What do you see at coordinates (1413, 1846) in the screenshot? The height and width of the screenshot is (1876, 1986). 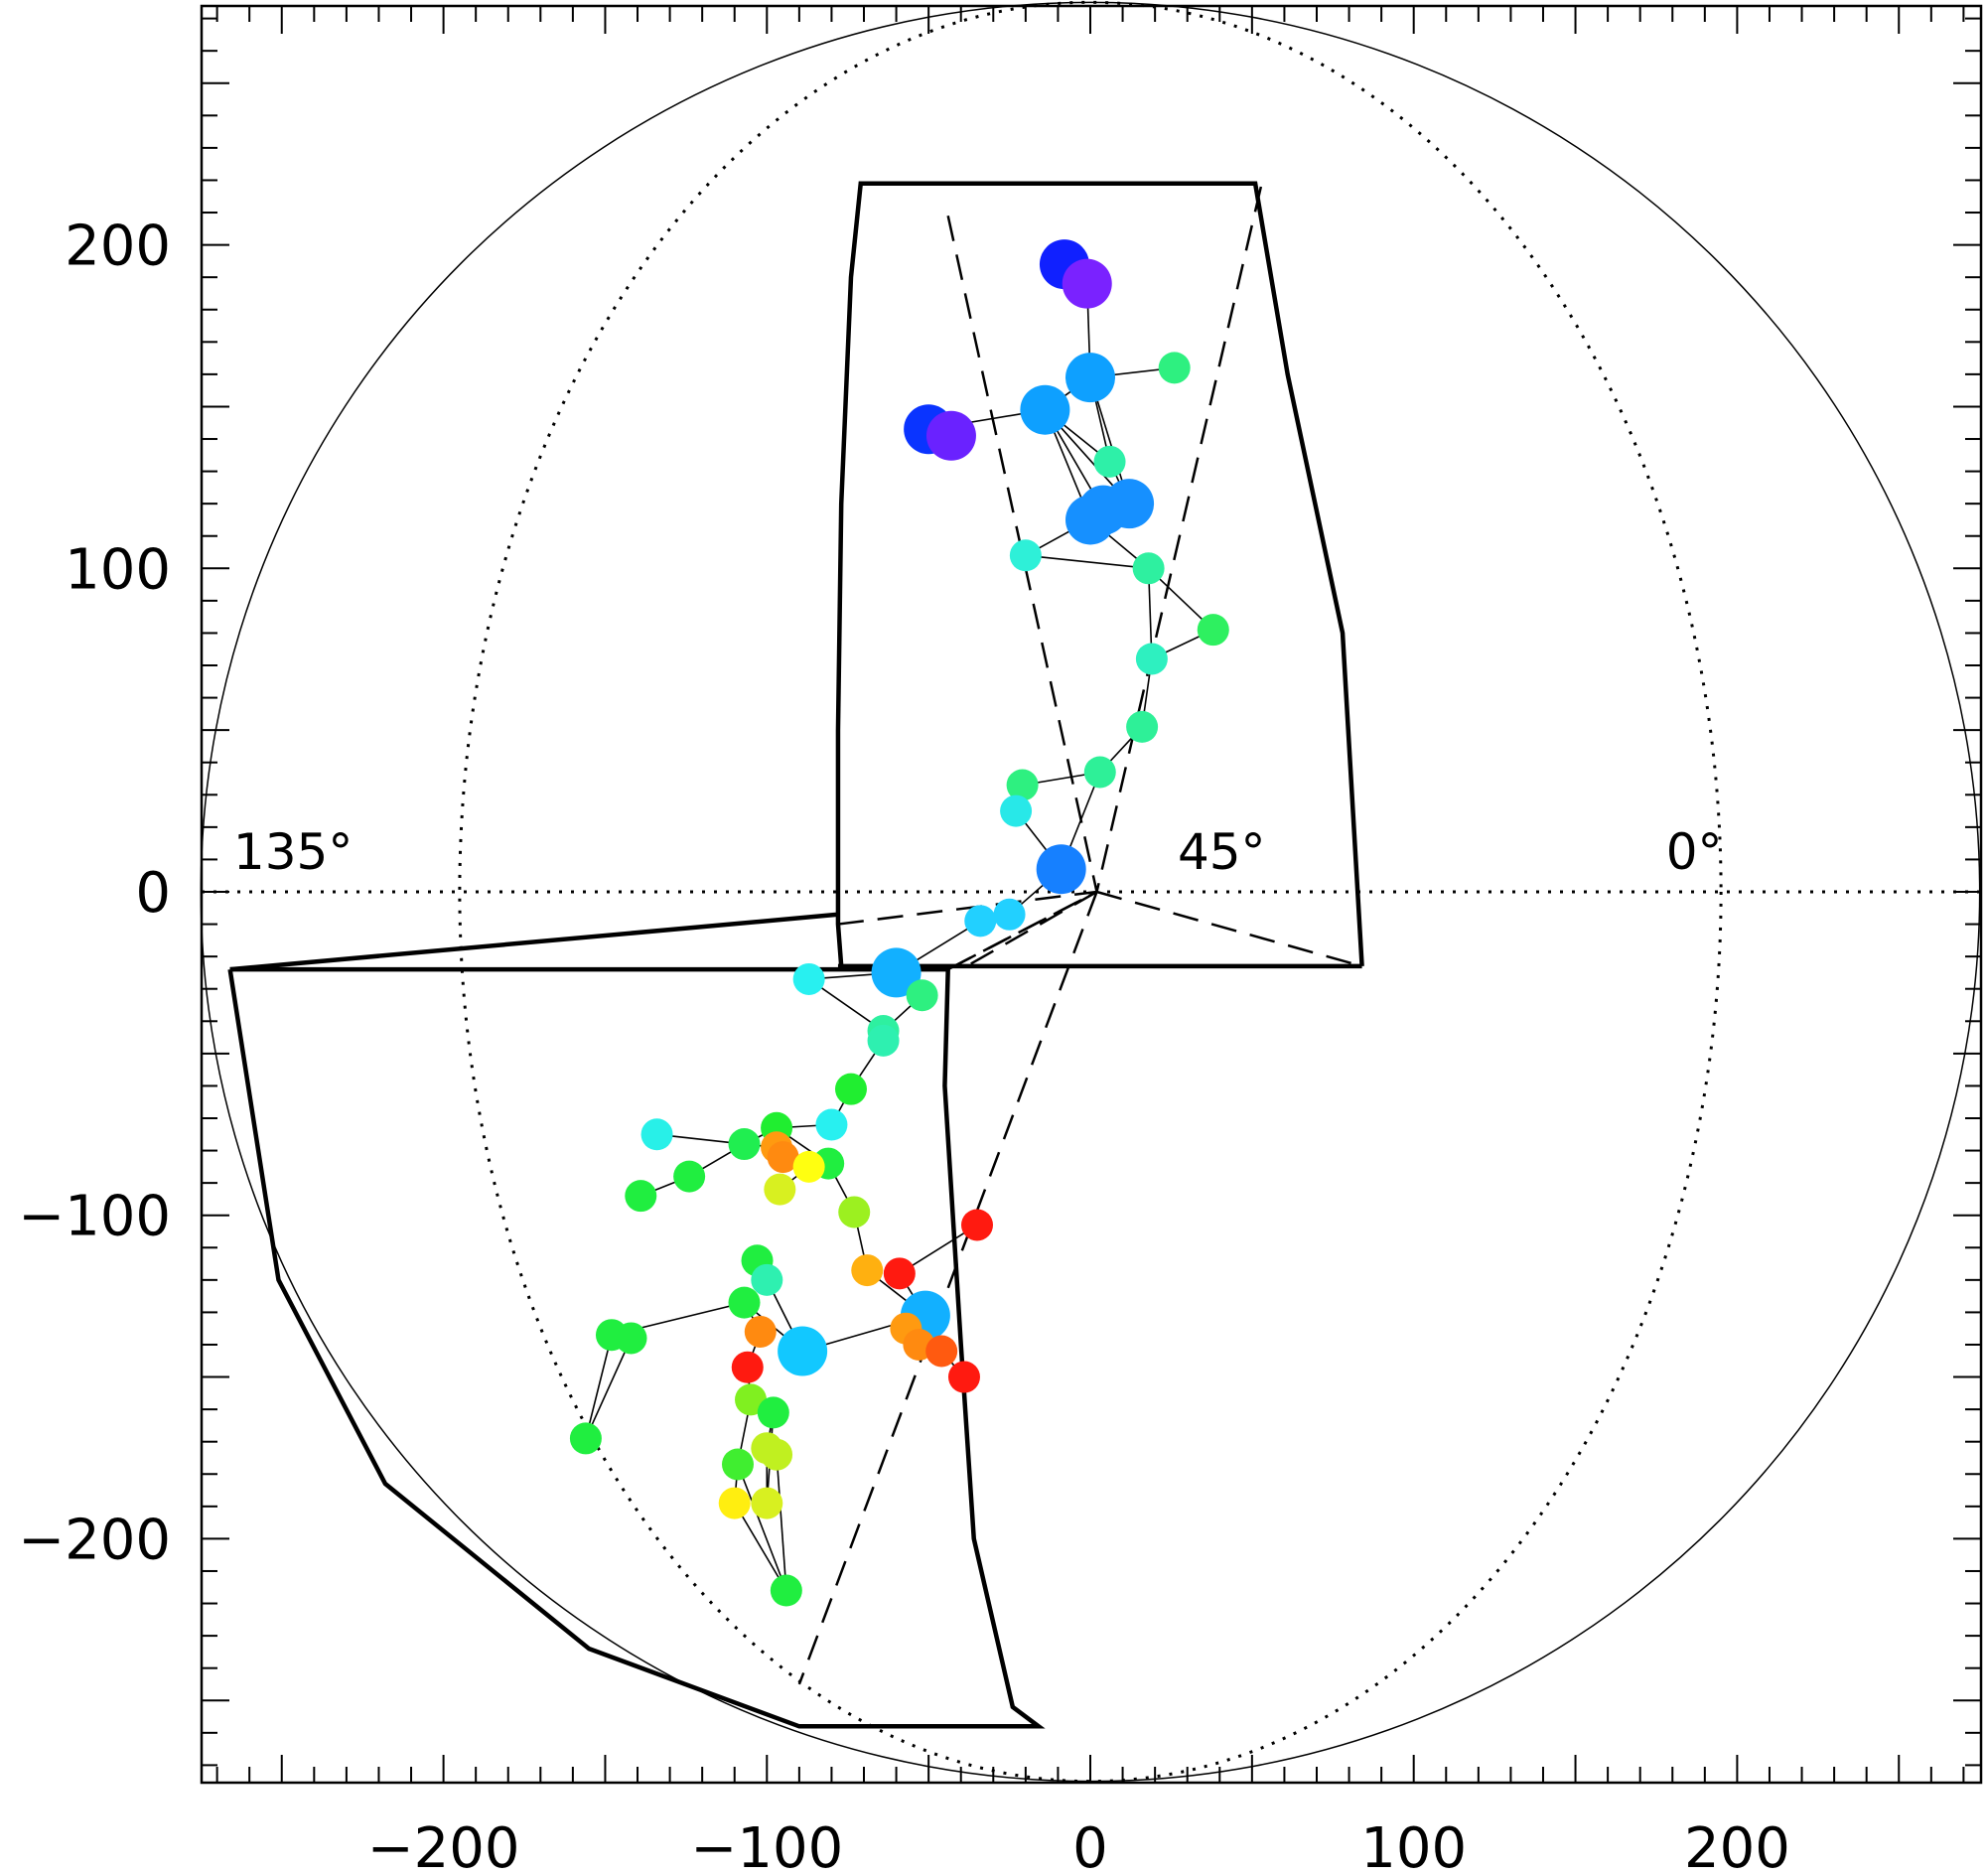 I see `x-tick-label: 100` at bounding box center [1413, 1846].